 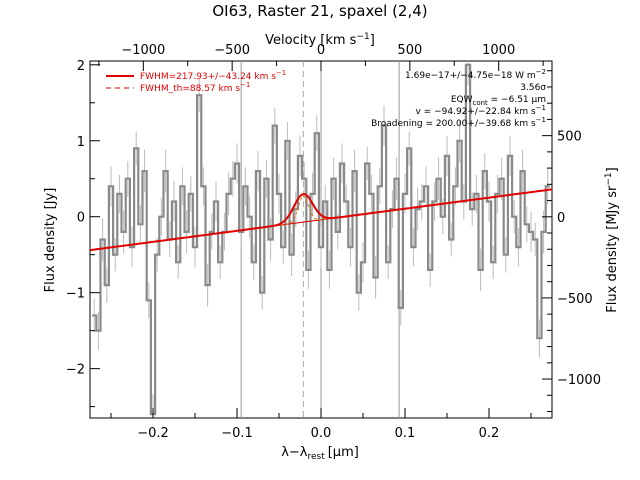 What do you see at coordinates (498, 50) in the screenshot?
I see `tick-label: 1000` at bounding box center [498, 50].